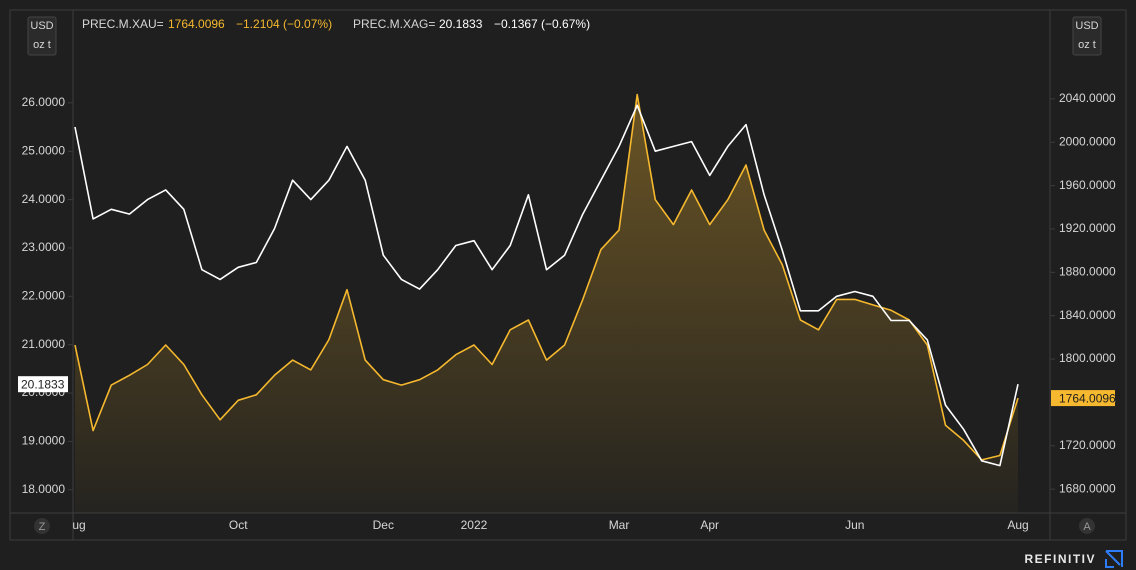  Describe the element at coordinates (619, 525) in the screenshot. I see `x-tick-label: Mar` at that location.